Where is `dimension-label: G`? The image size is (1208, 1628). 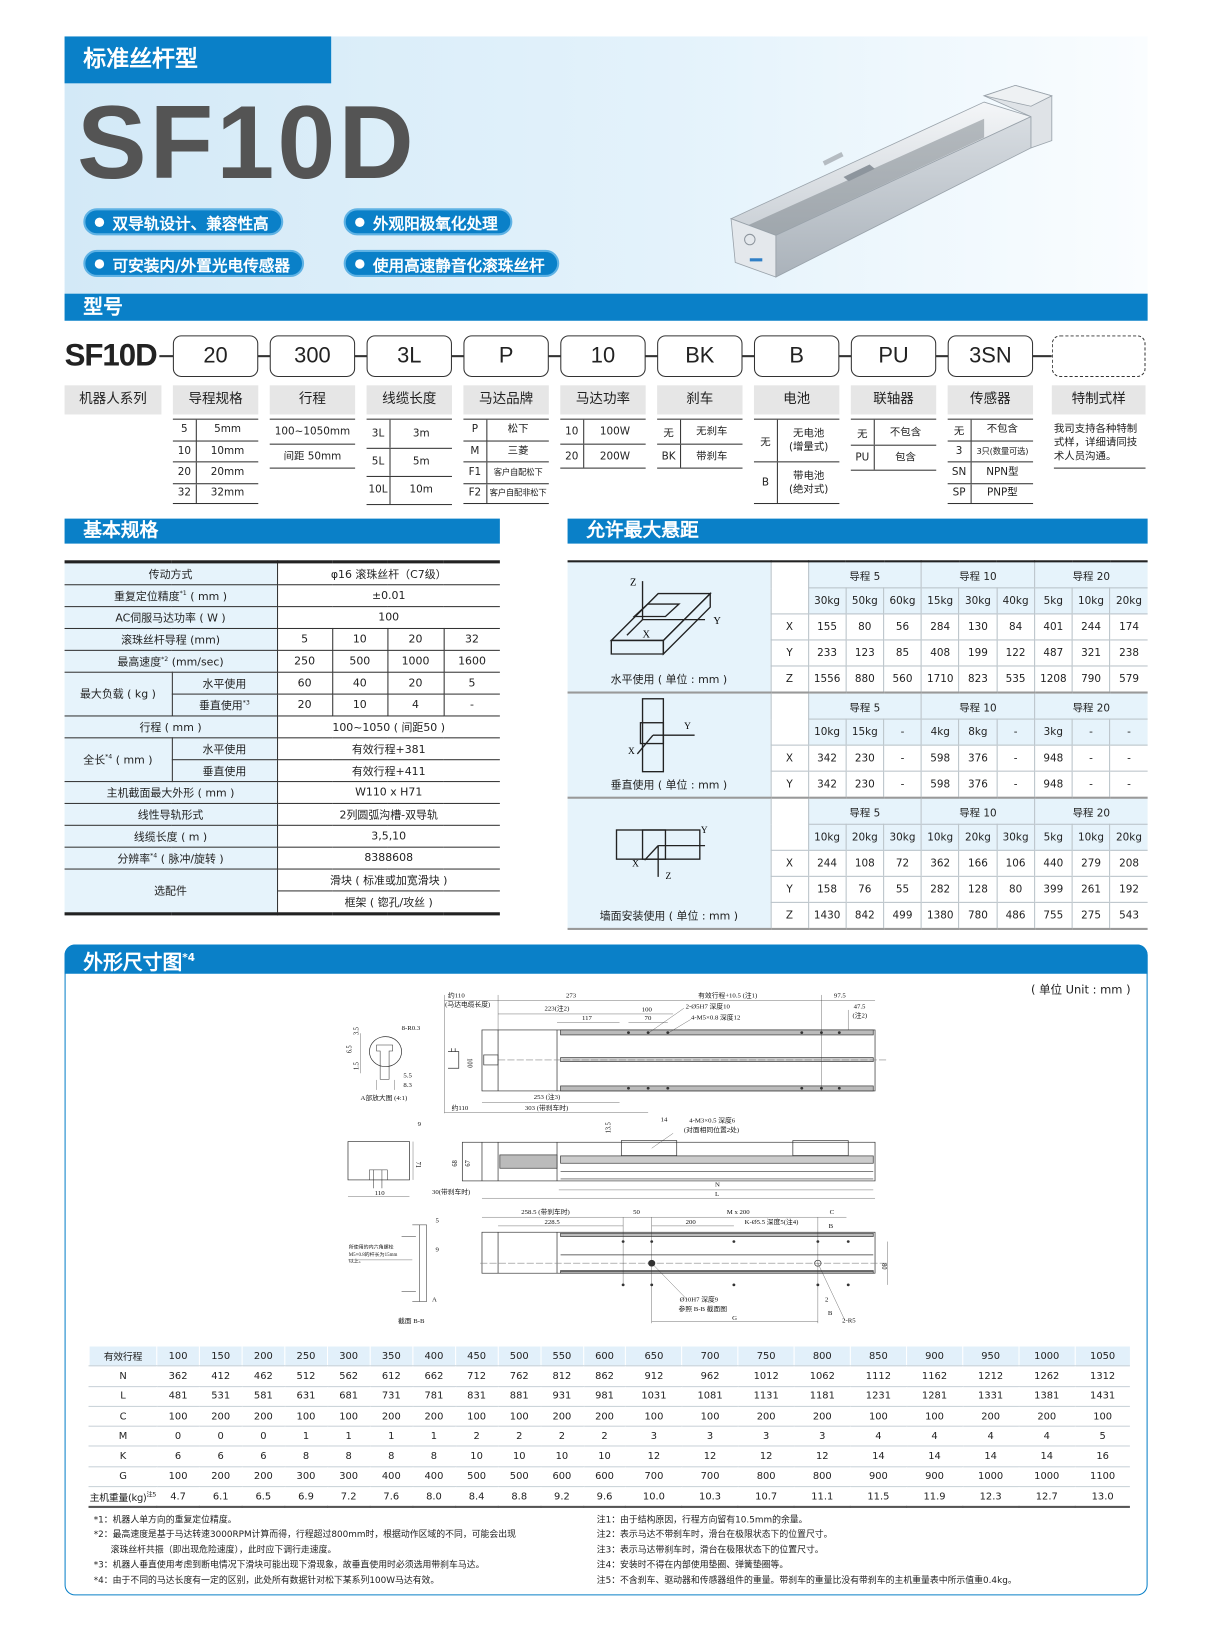
dimension-label: G is located at coordinates (122, 1477).